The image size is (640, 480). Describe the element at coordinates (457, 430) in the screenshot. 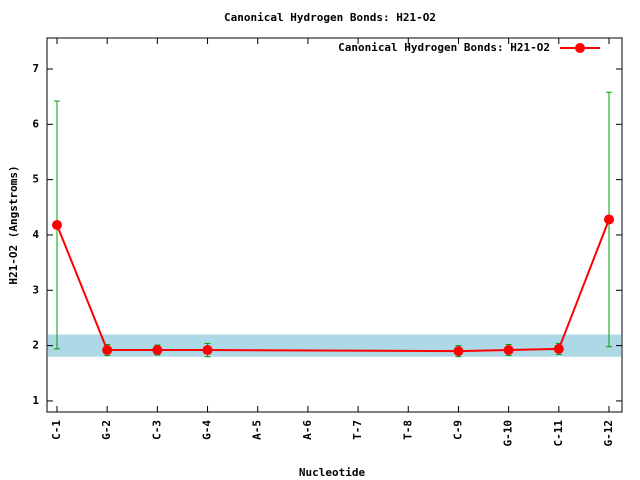

I see `x-tick-label: C-9` at that location.